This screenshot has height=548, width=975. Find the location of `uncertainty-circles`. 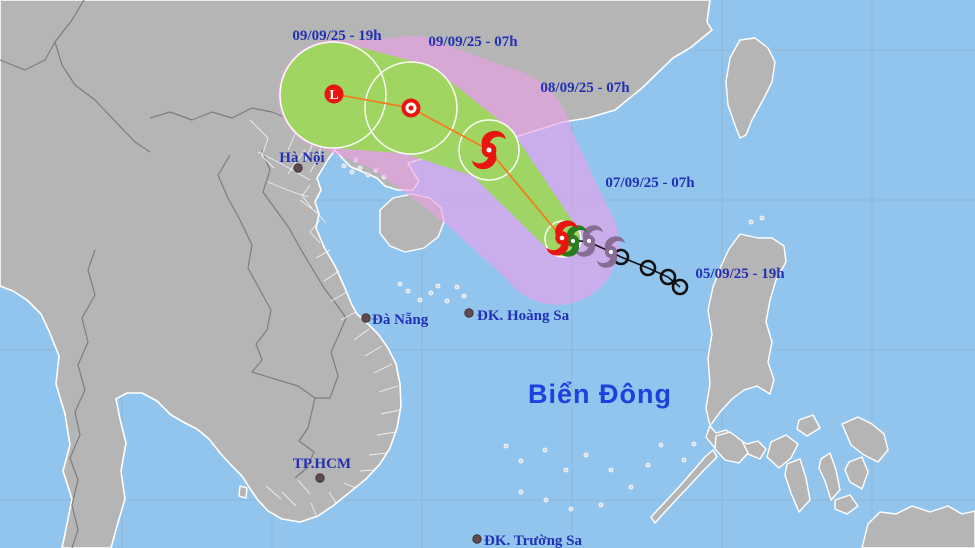

uncertainty-circles is located at coordinates (430, 149).